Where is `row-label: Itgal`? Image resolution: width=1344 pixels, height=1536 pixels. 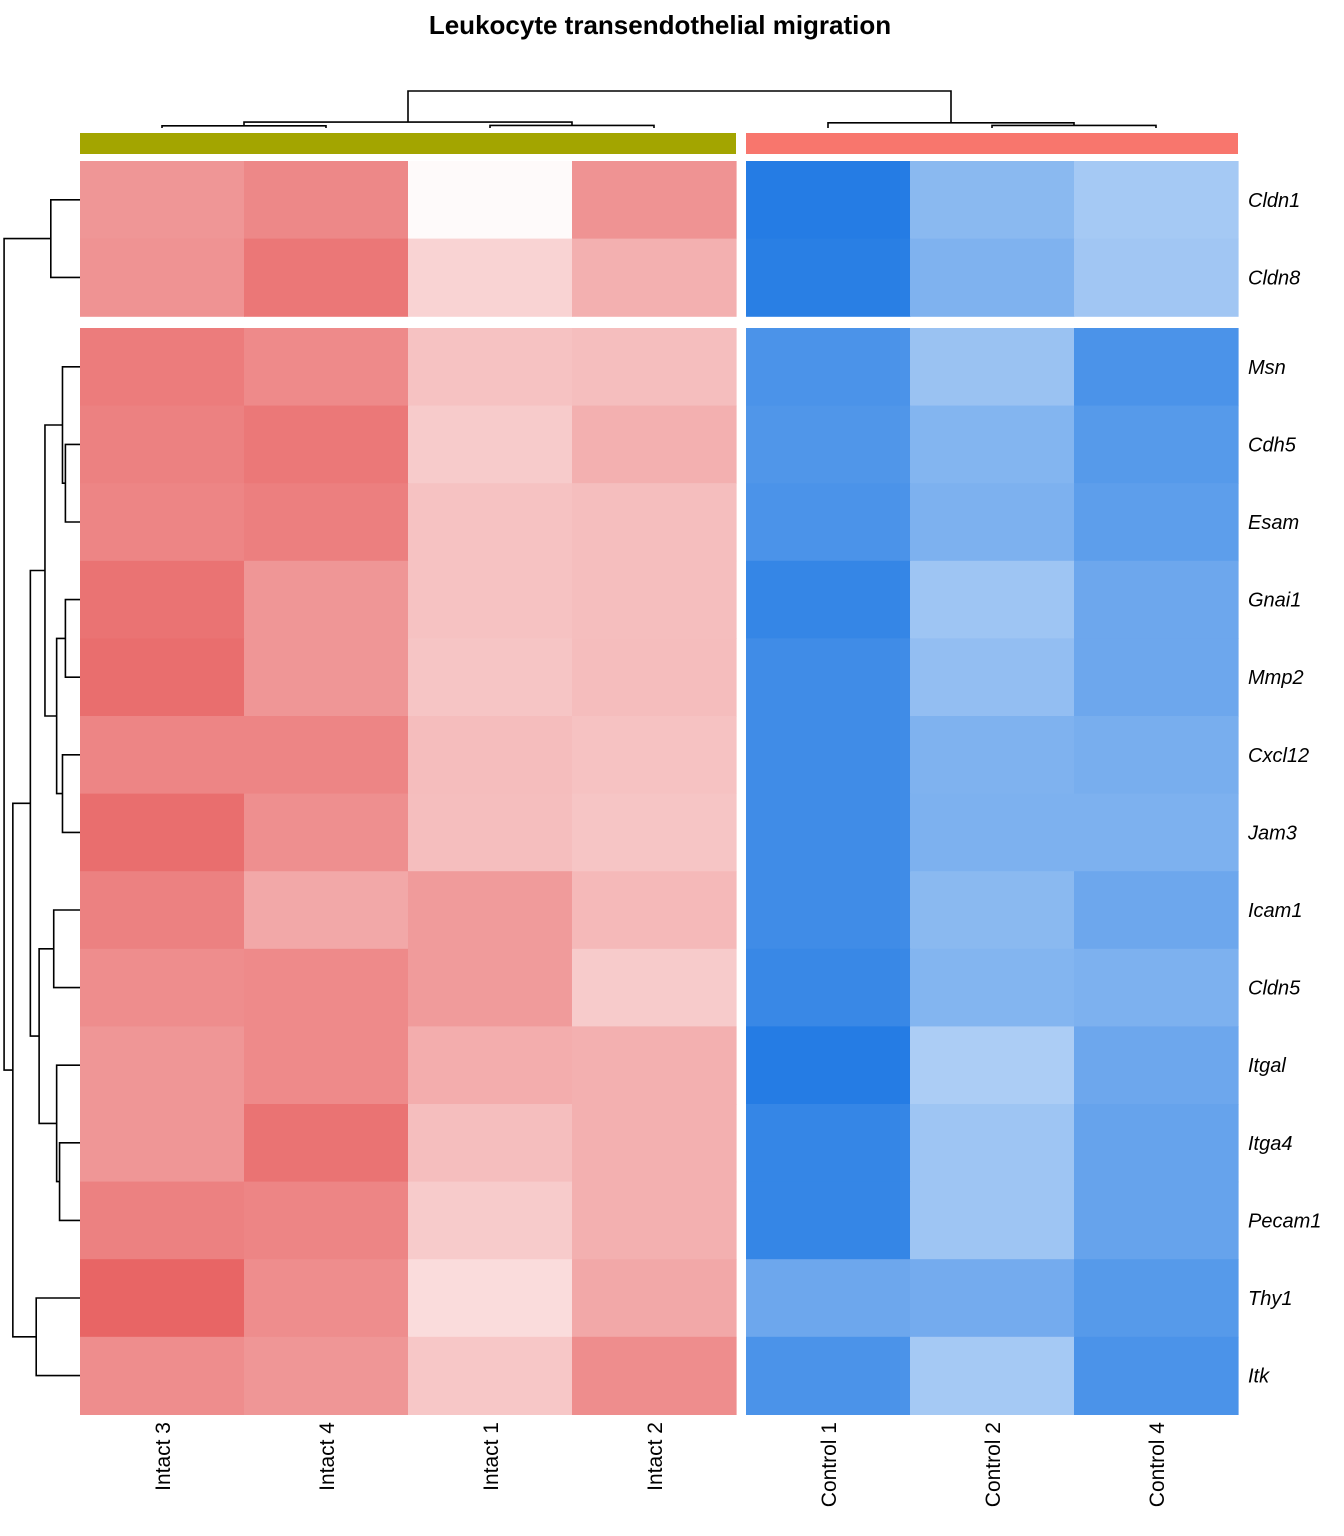 row-label: Itgal is located at coordinates (1267, 1066).